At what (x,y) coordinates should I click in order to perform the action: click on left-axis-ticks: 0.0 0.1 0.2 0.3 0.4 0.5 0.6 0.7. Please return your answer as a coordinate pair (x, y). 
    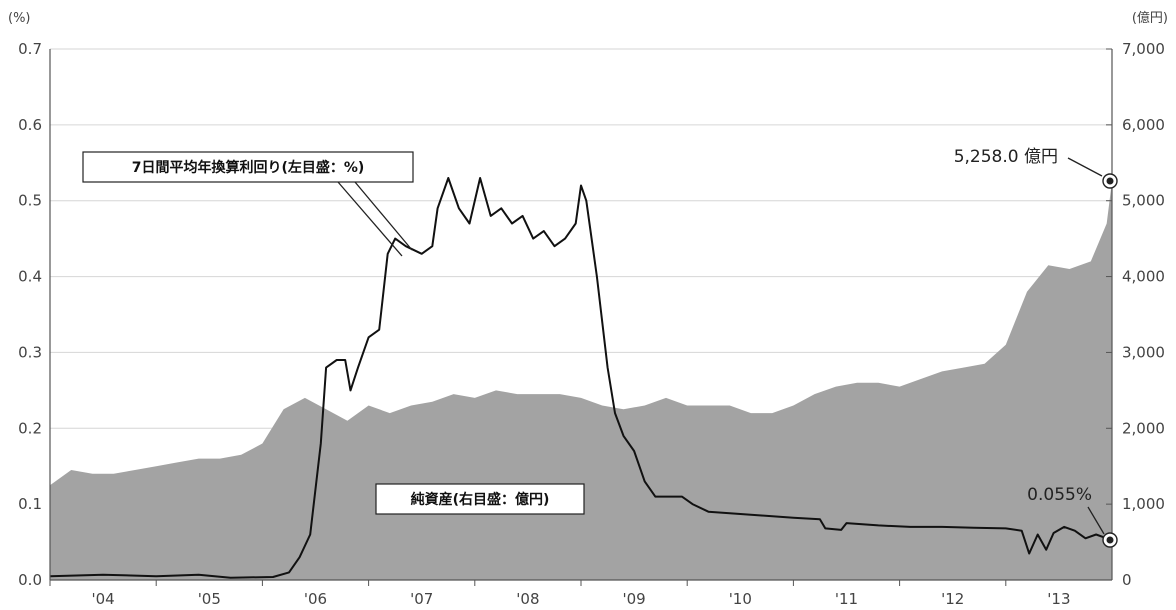
    Looking at the image, I should click on (30, 314).